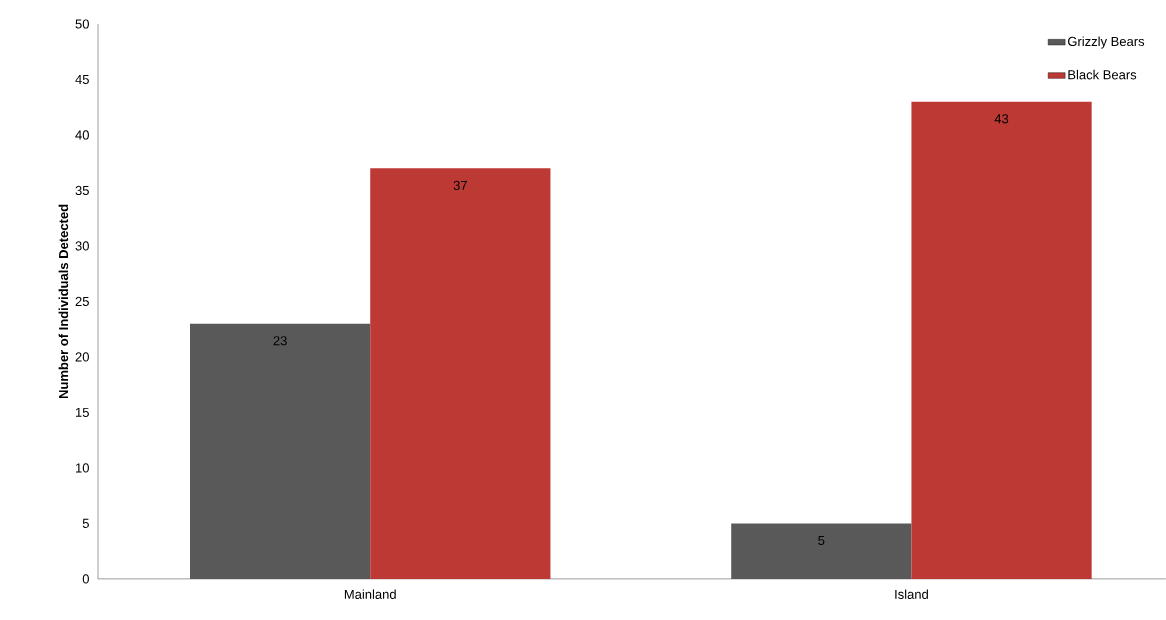 The width and height of the screenshot is (1166, 620). What do you see at coordinates (82, 301) in the screenshot?
I see `y-tick-label: 25` at bounding box center [82, 301].